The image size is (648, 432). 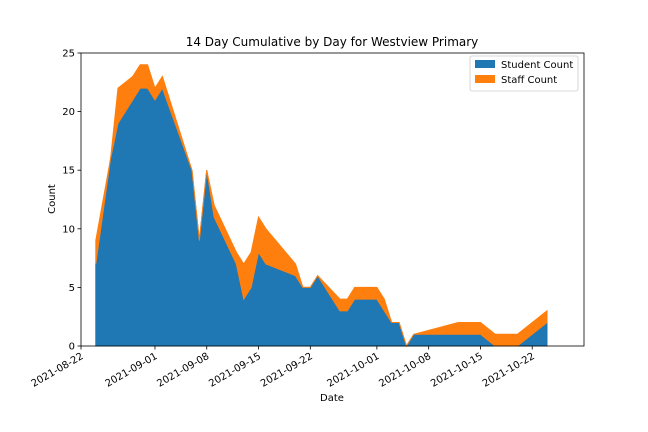 I want to click on legend-swatch-student-count, so click(x=485, y=64).